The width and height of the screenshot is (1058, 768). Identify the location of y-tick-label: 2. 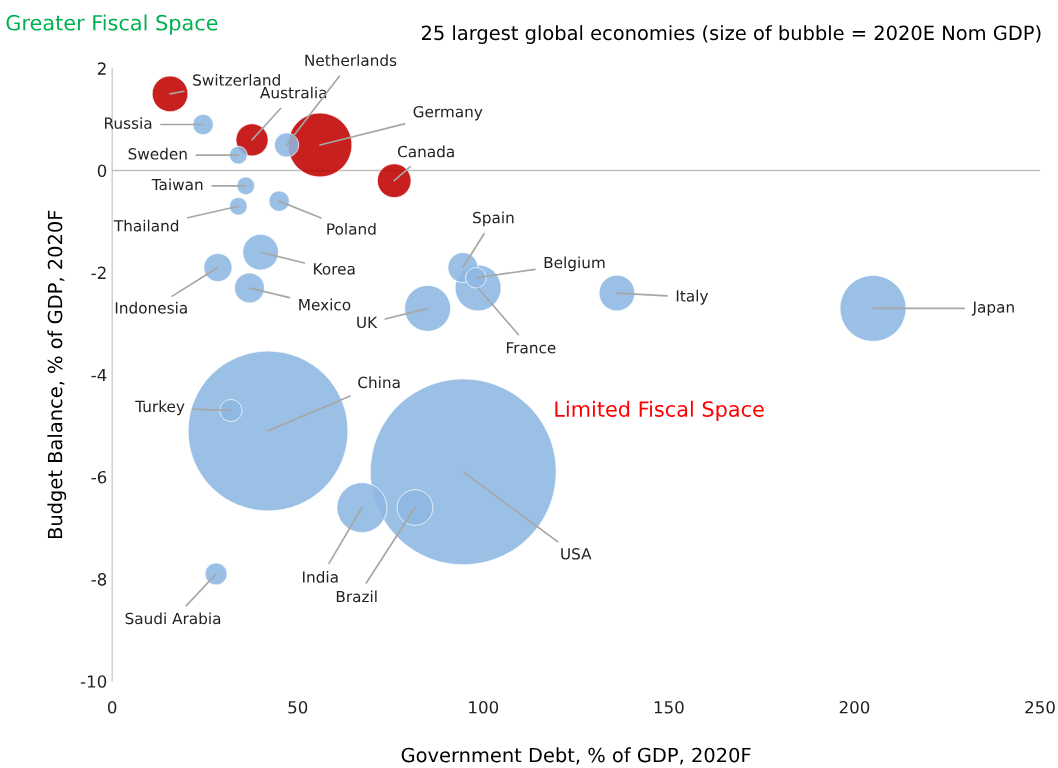
(101, 68).